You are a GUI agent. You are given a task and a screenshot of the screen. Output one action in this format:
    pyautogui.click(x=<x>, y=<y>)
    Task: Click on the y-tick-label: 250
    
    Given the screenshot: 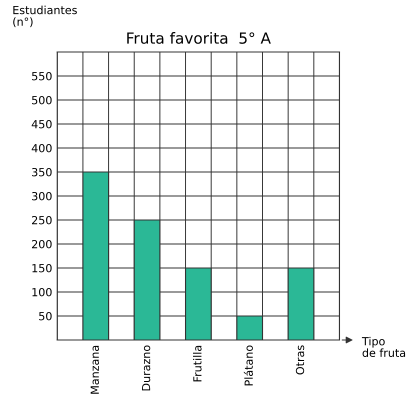 What is the action you would take?
    pyautogui.click(x=42, y=220)
    